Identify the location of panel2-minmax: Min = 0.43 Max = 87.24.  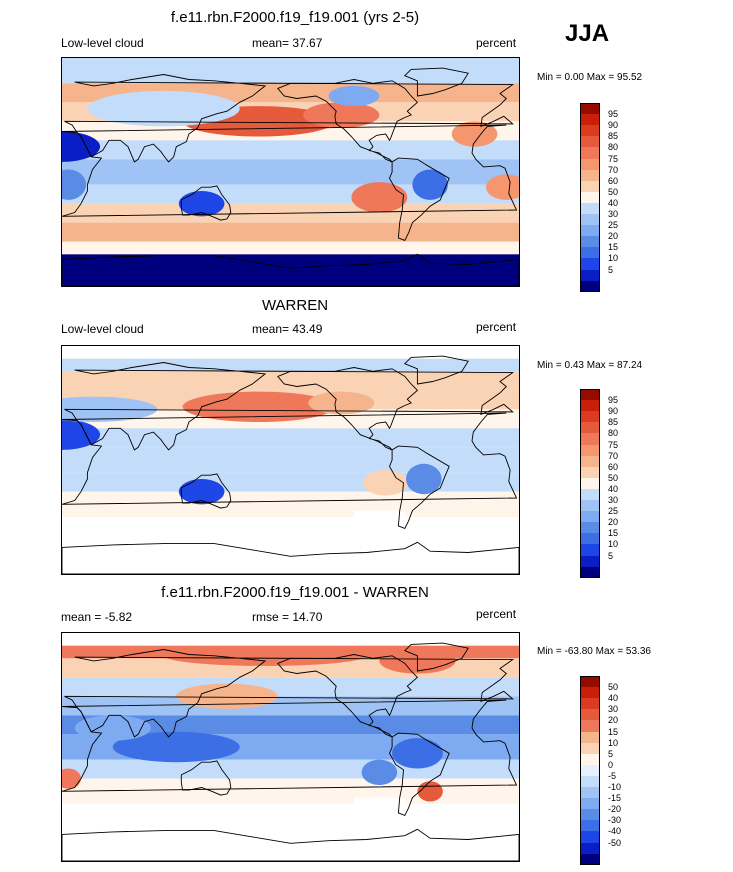
(590, 365).